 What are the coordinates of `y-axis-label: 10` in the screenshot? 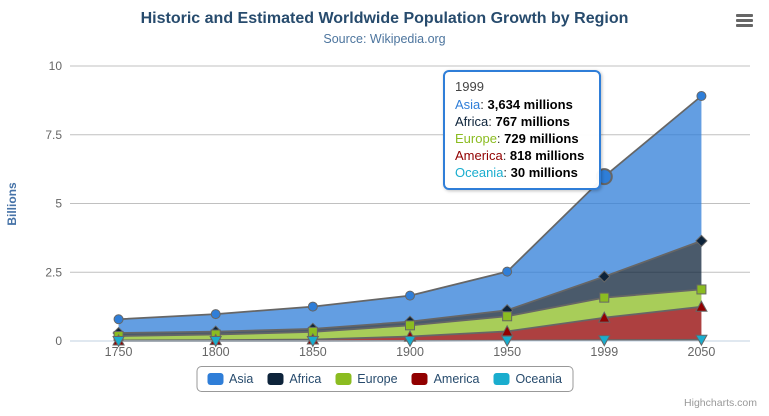 It's located at (56, 66).